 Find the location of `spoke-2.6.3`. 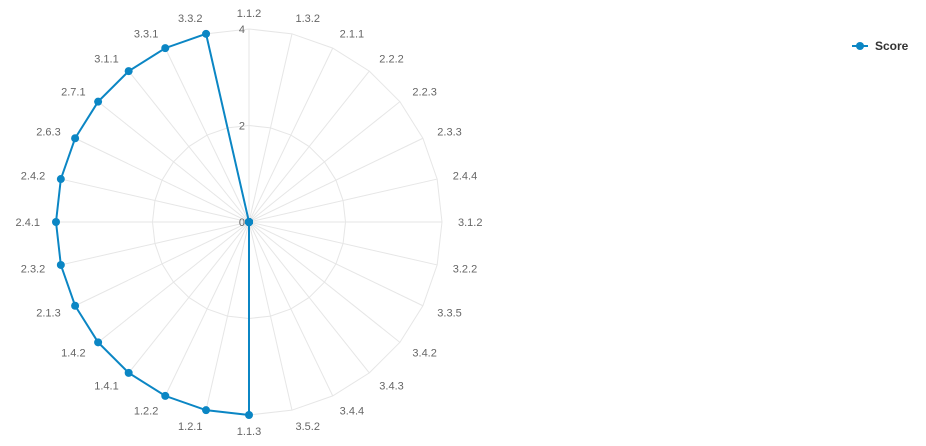

spoke-2.6.3 is located at coordinates (162, 180).